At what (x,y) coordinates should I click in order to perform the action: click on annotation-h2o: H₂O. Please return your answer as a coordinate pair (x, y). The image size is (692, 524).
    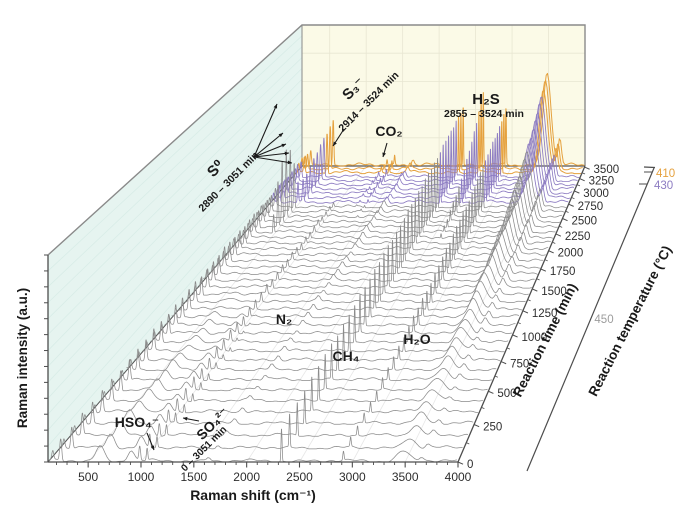
    Looking at the image, I should click on (416, 339).